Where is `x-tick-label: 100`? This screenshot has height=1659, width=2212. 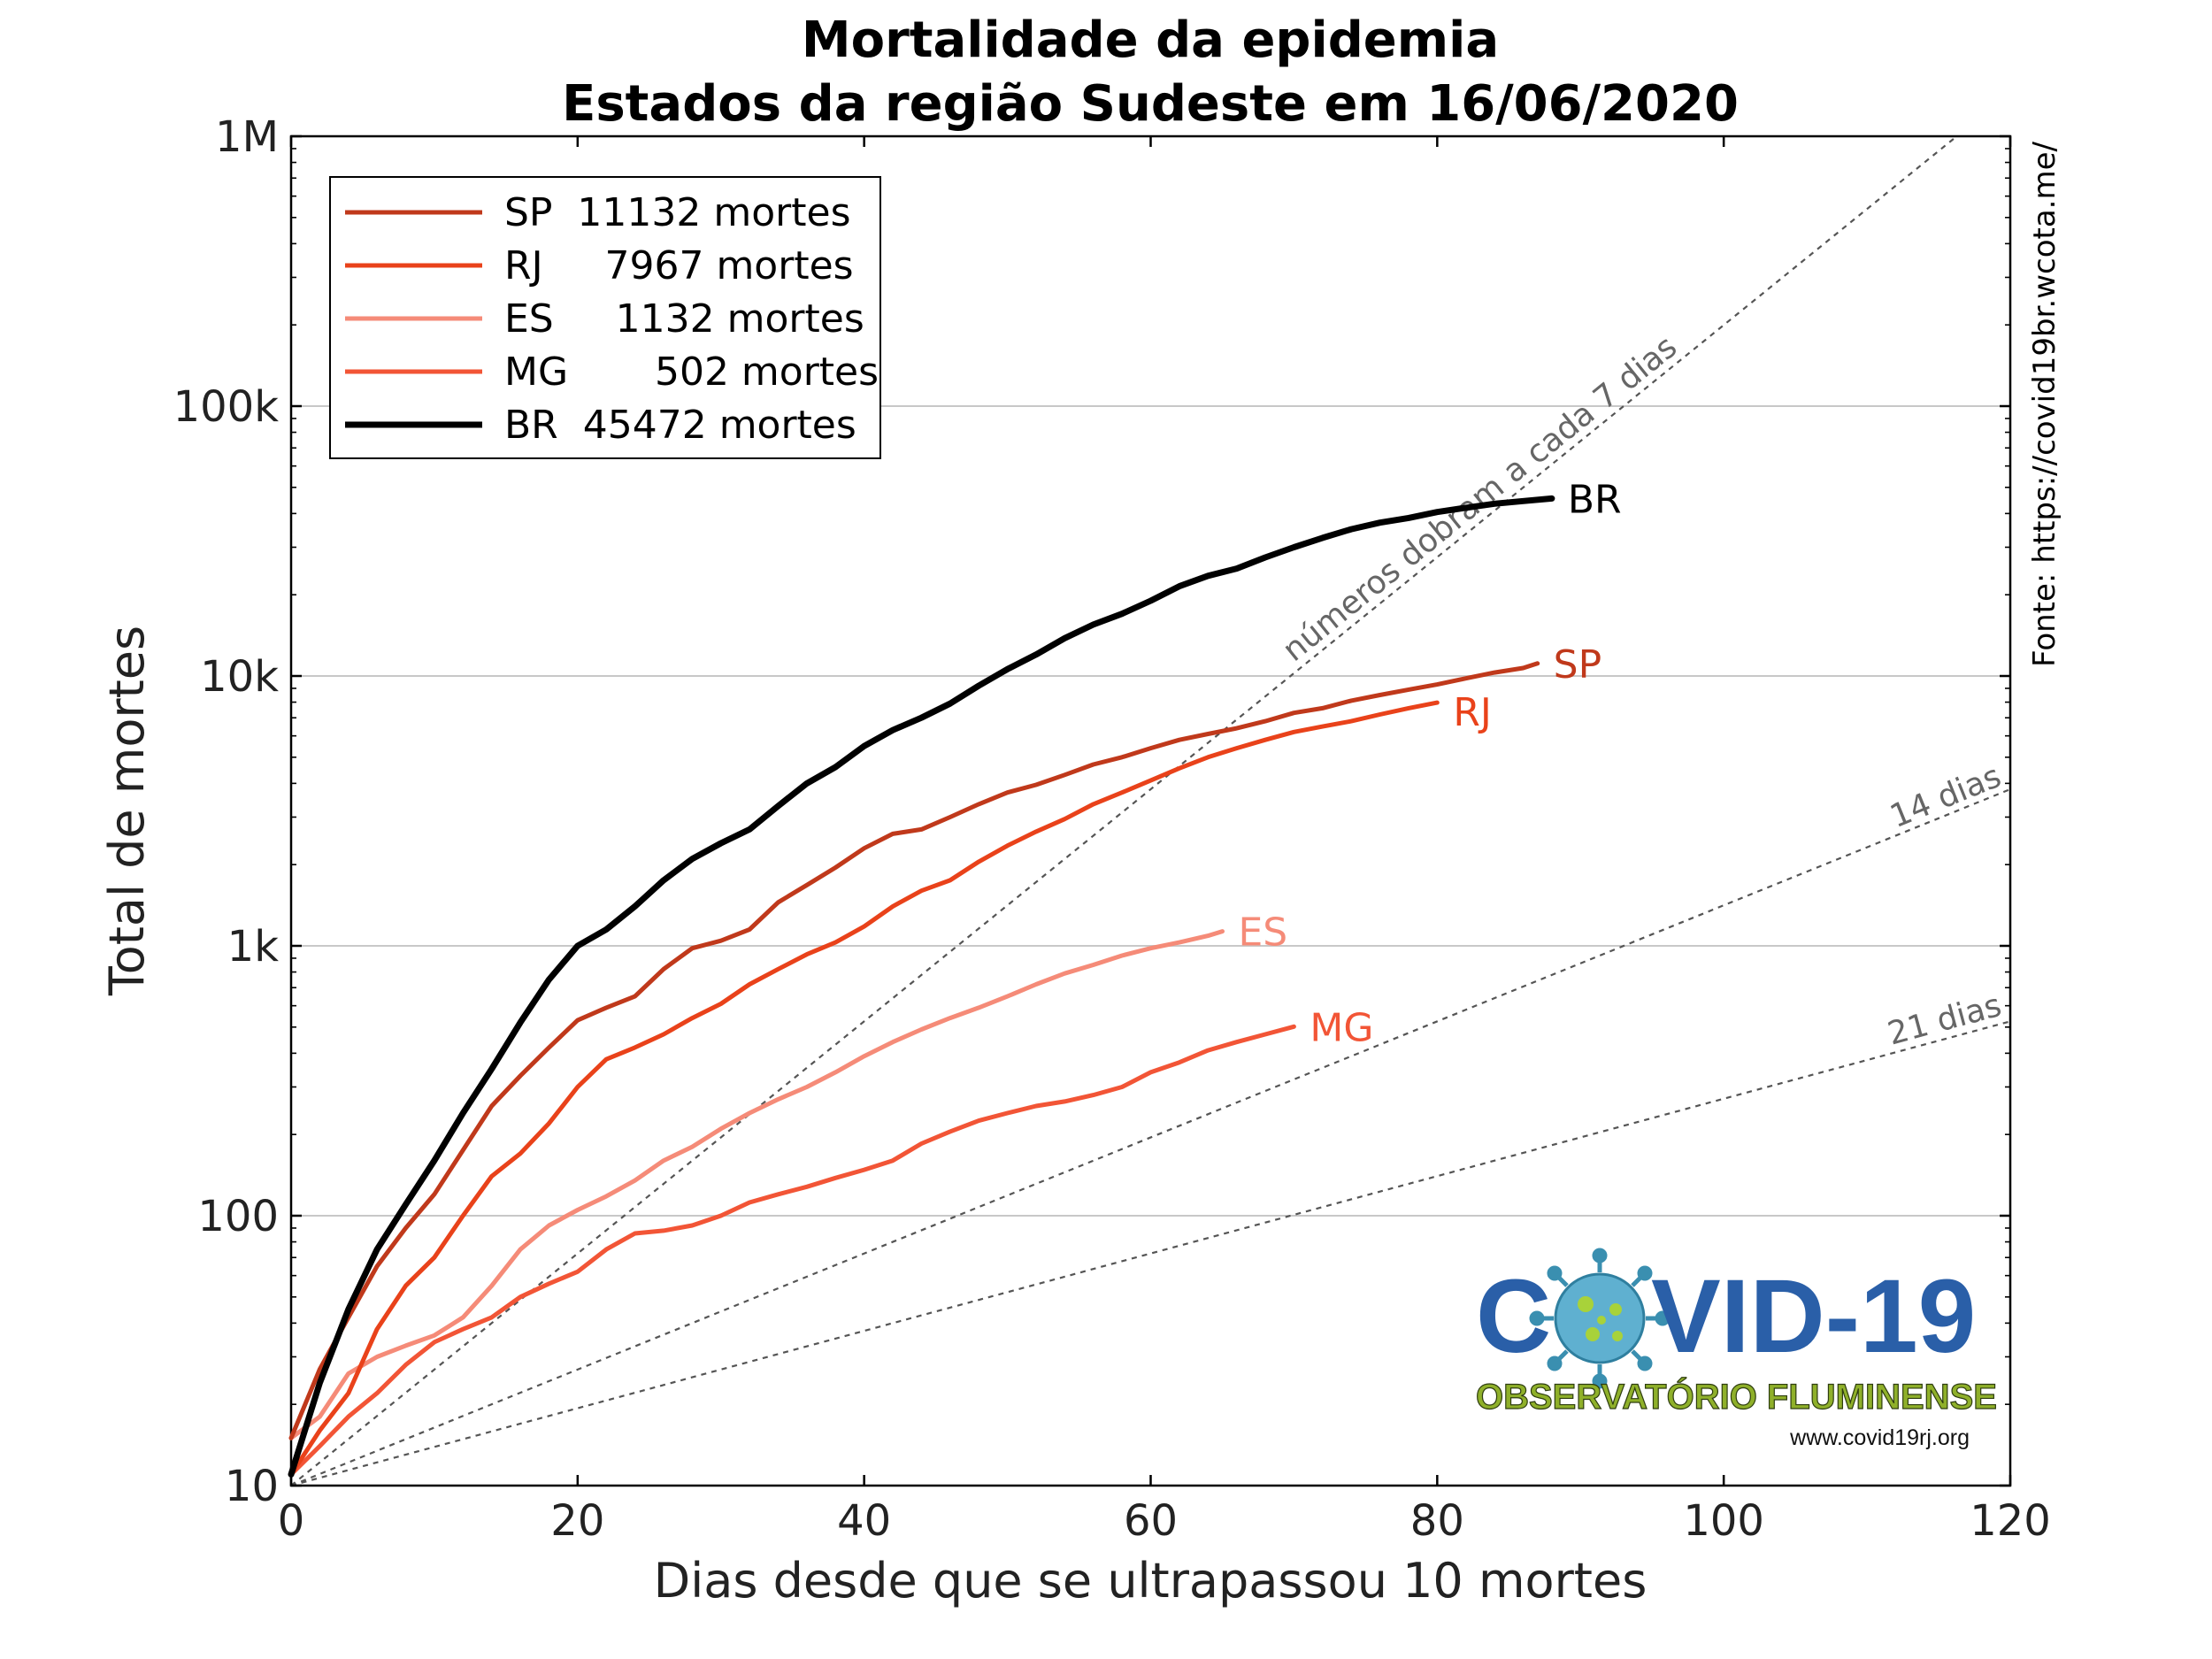
x-tick-label: 100 is located at coordinates (1724, 1521).